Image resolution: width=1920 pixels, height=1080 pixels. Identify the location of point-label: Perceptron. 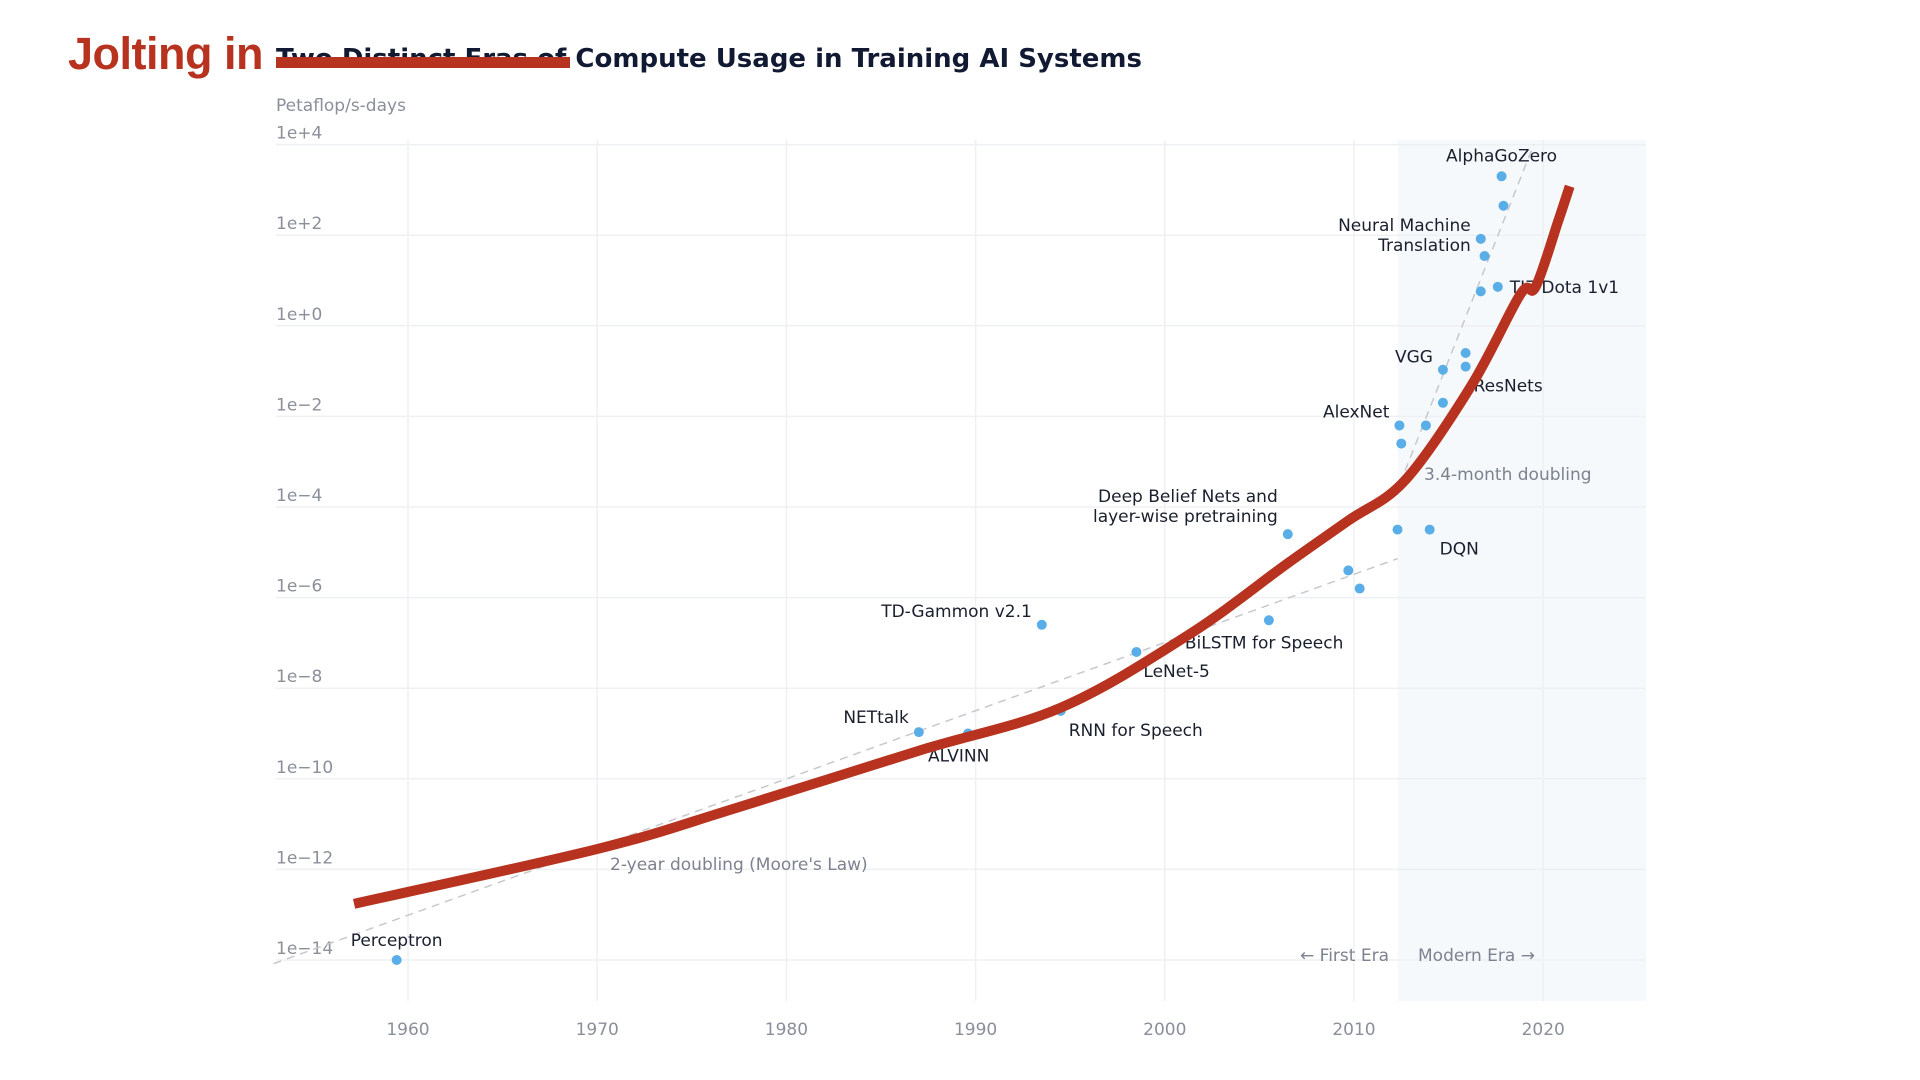
(397, 941).